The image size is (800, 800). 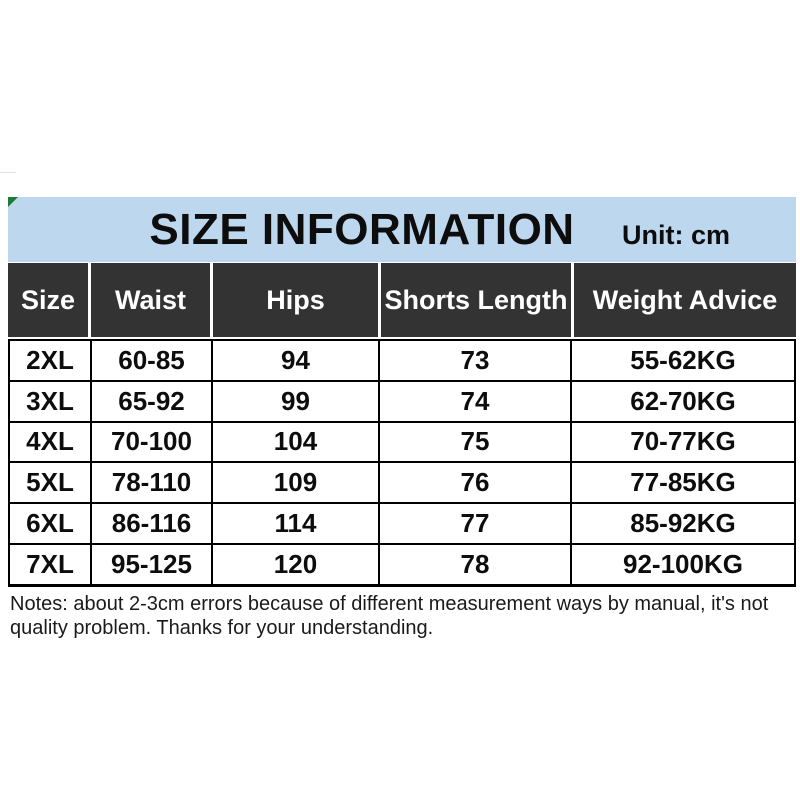 I want to click on cell-hips: 104, so click(x=295, y=442).